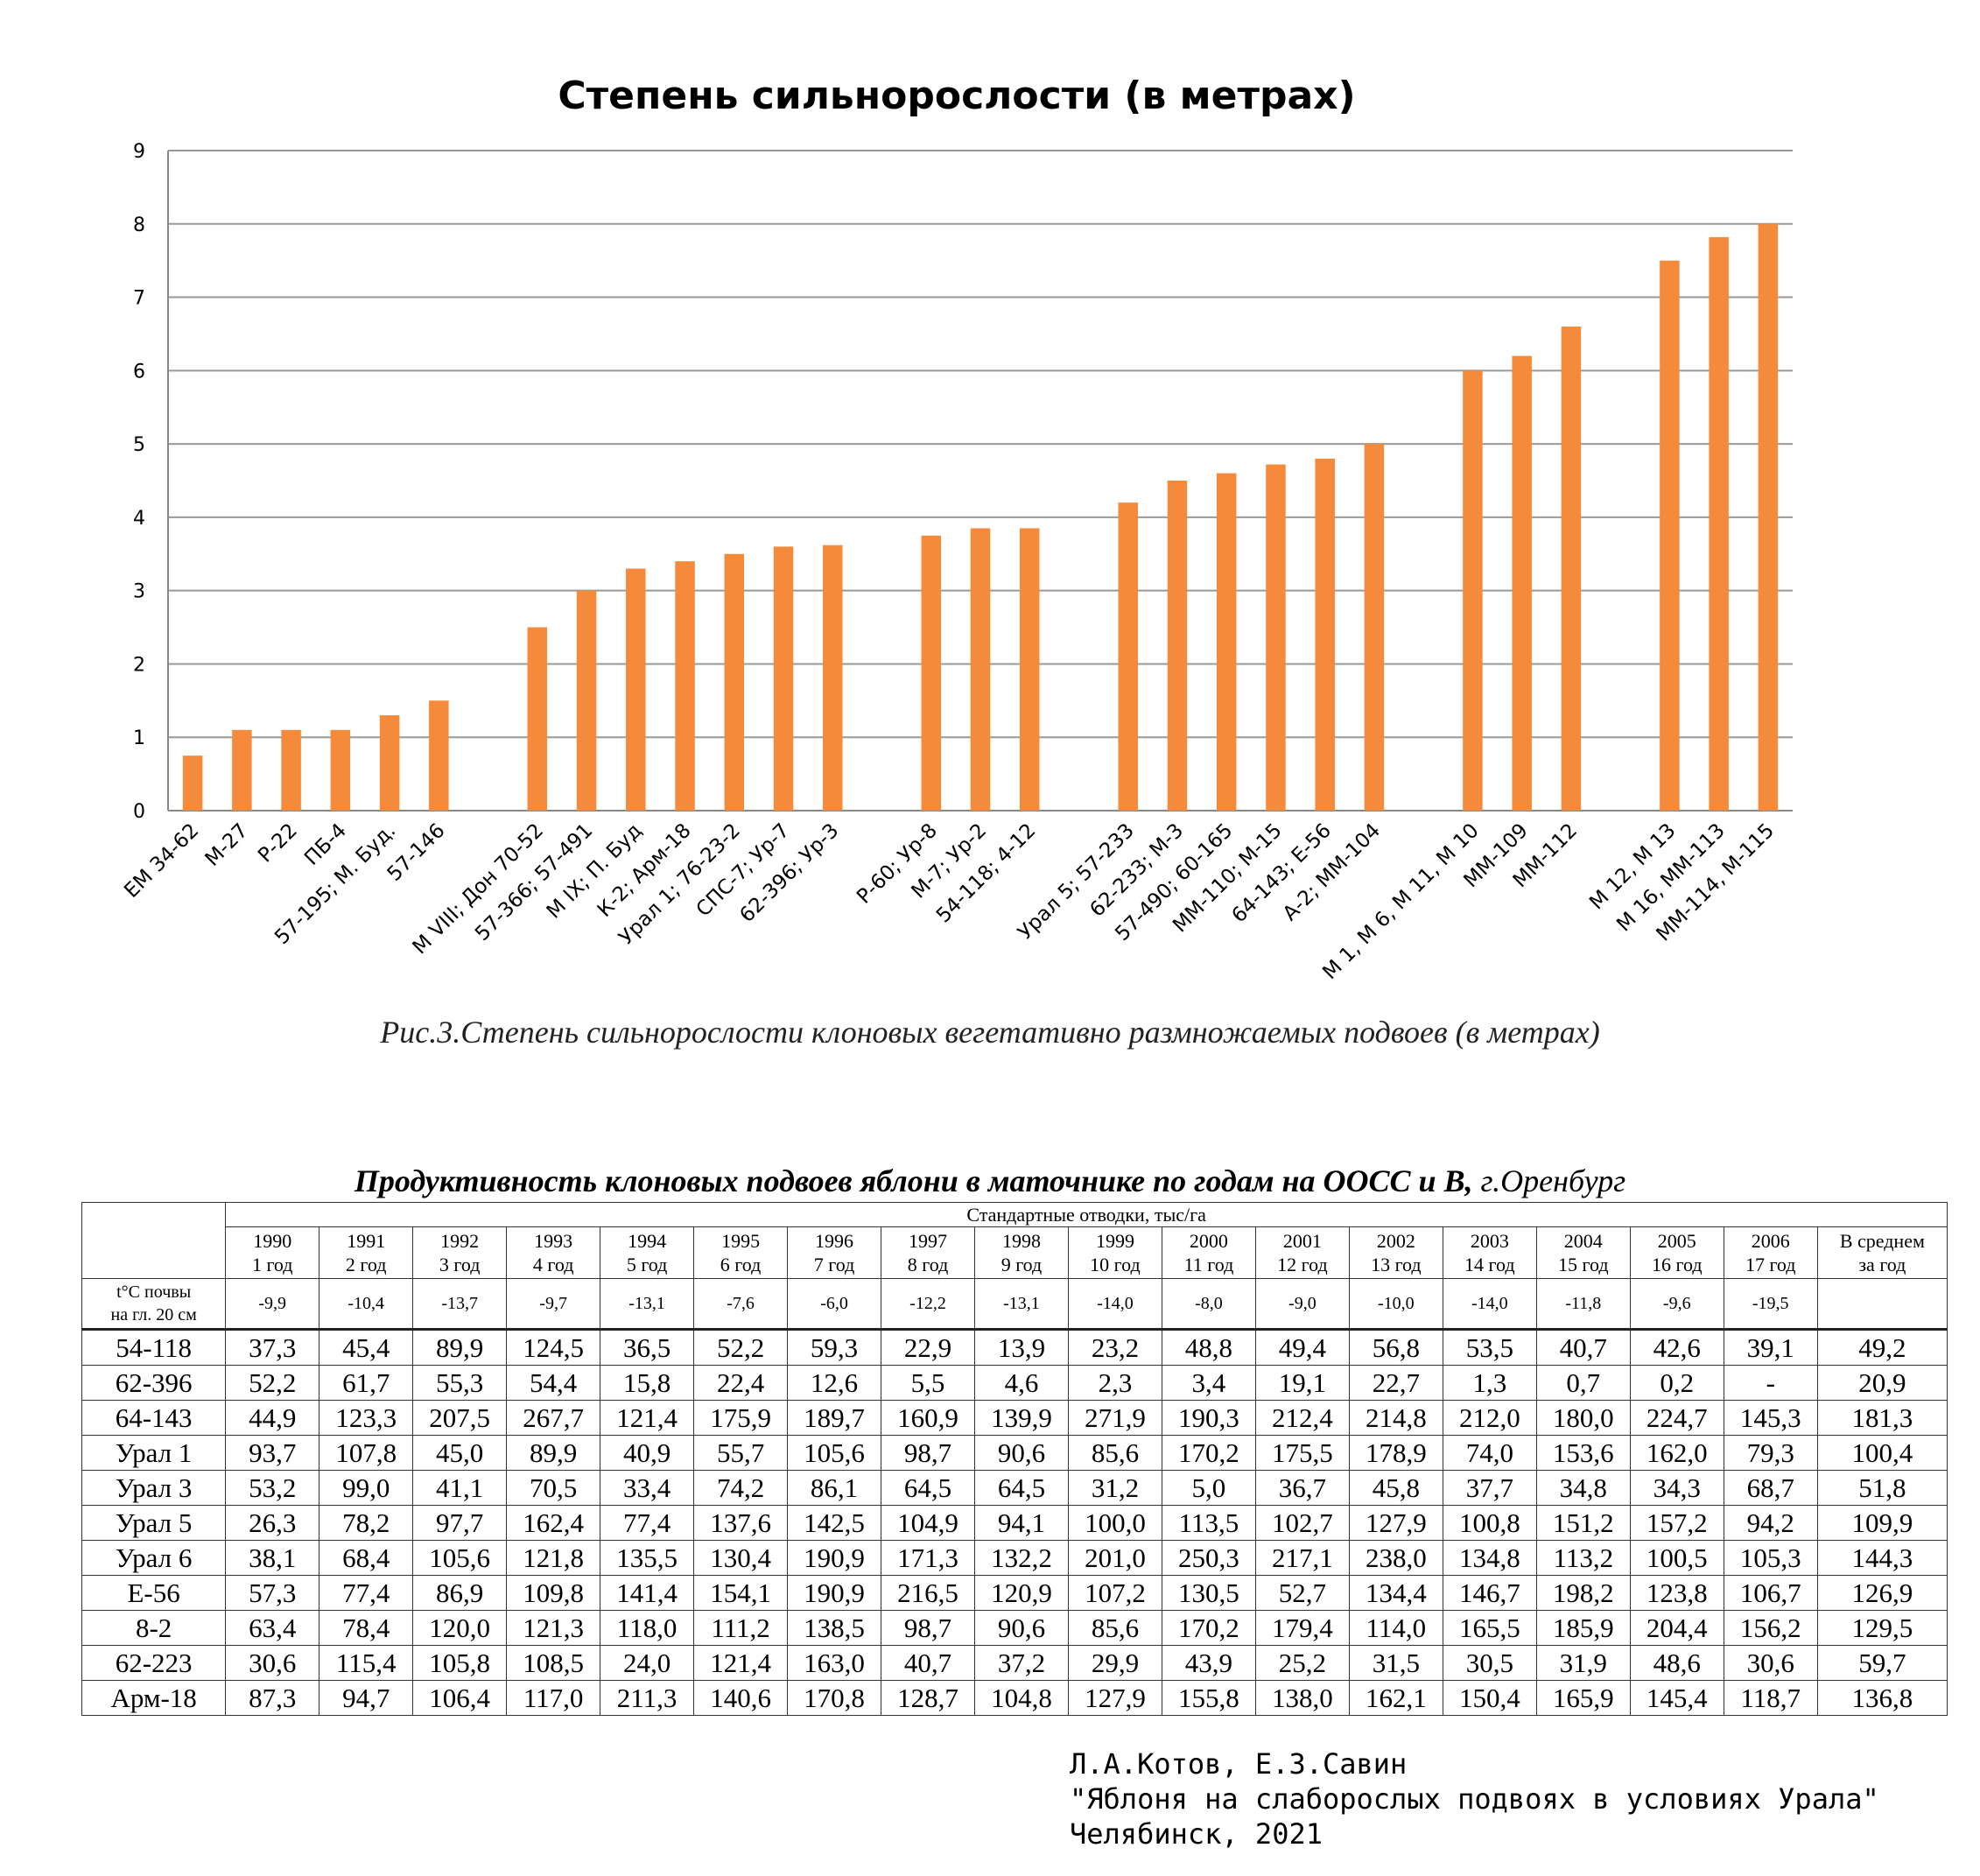  Describe the element at coordinates (1882, 1663) in the screenshot. I see `average-cell: 59,7` at that location.